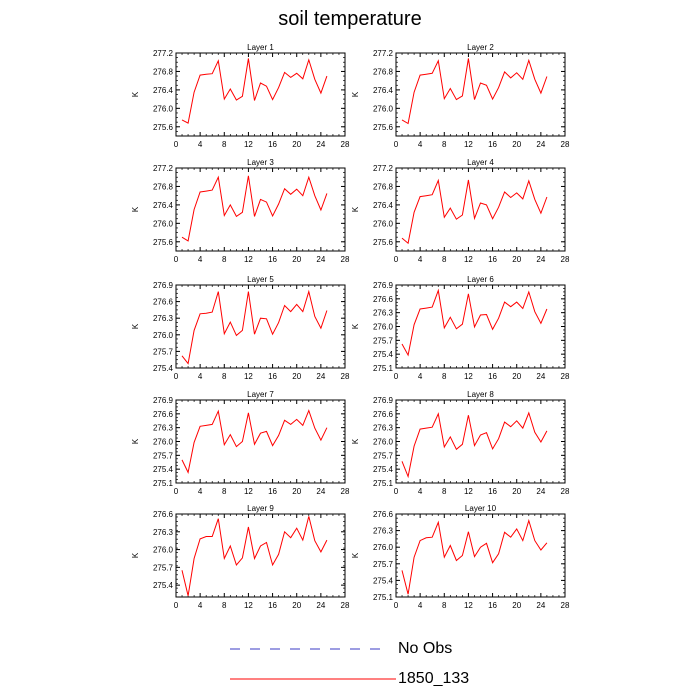  I want to click on legend-label: 1850_133, so click(434, 678).